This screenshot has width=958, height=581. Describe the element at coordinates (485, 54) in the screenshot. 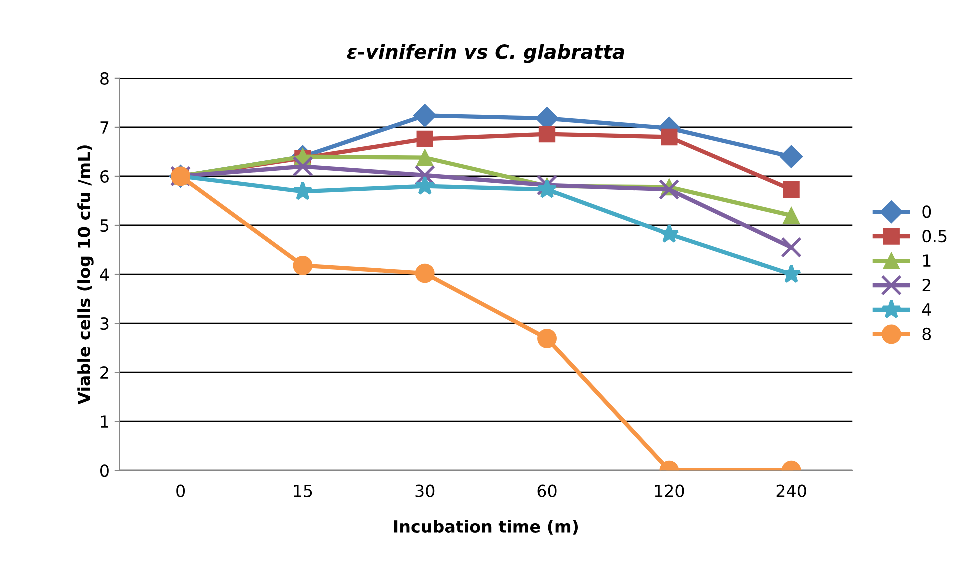

I see `chart-title: ε-viniferin vs C. glabratta` at that location.